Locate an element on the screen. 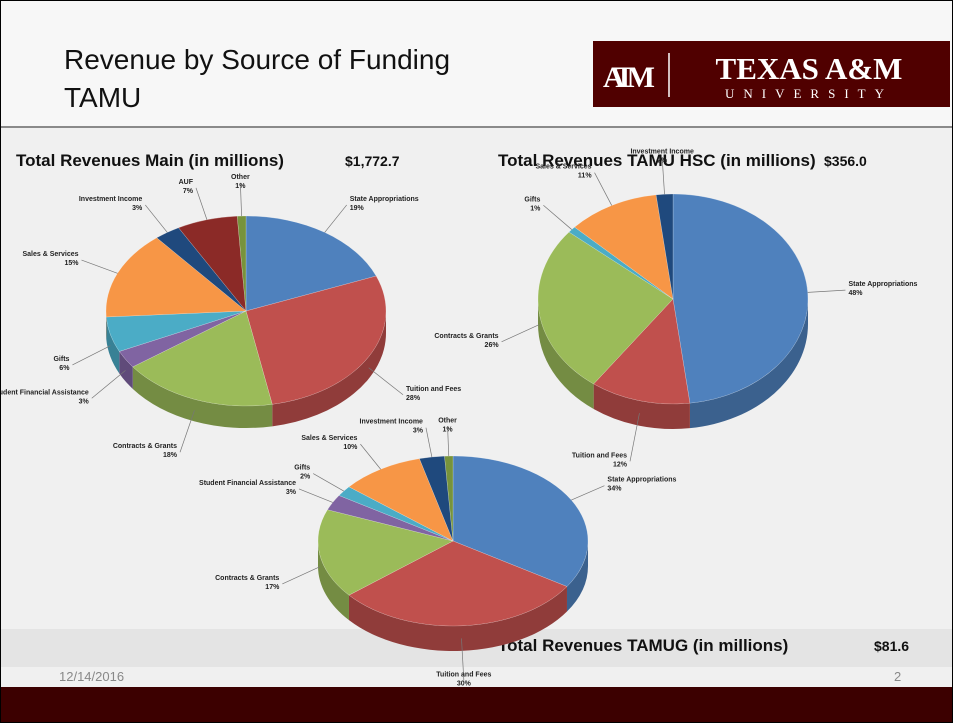  footer-bar is located at coordinates (476, 704).